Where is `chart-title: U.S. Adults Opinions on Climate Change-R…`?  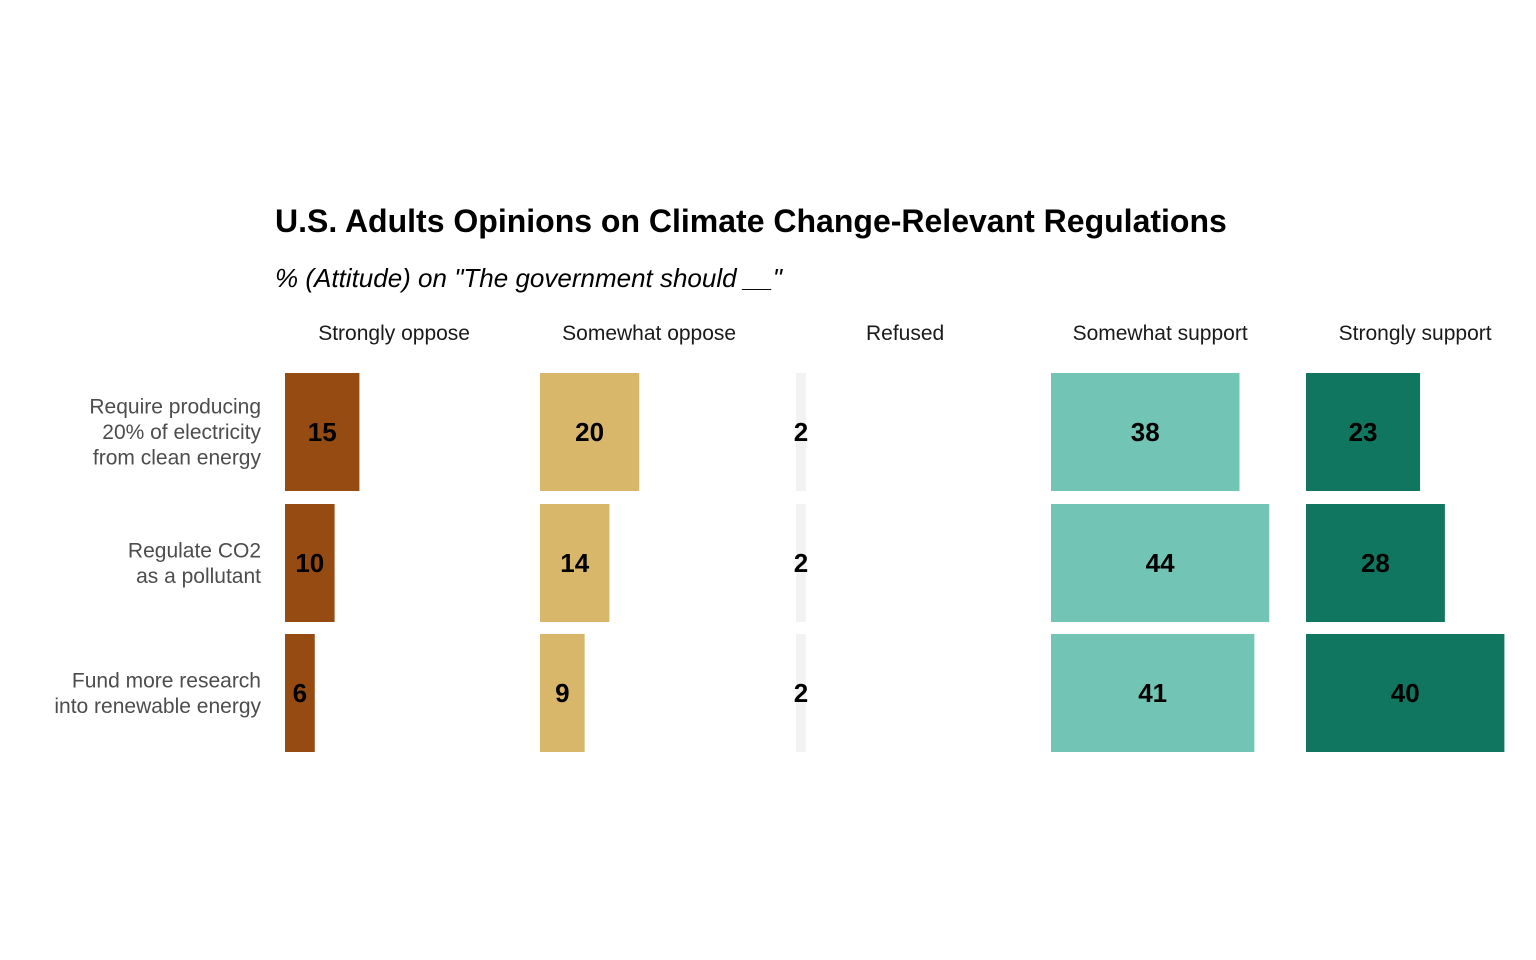
chart-title: U.S. Adults Opinions on Climate Change-R… is located at coordinates (751, 221).